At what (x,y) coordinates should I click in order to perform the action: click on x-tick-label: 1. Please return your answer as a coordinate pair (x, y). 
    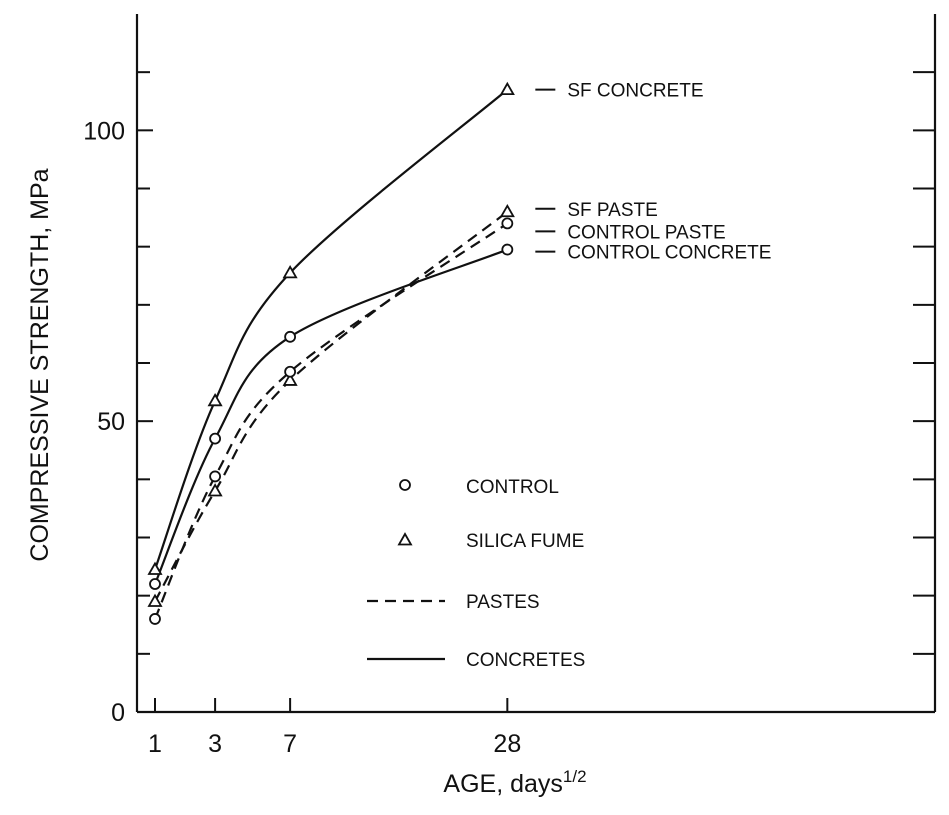
    Looking at the image, I should click on (155, 744).